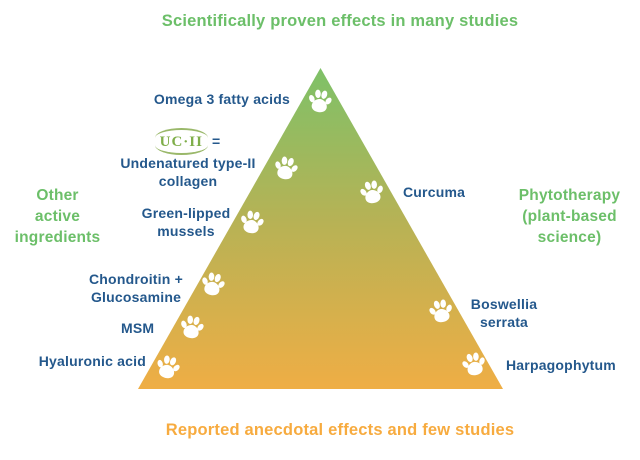 This screenshot has width=640, height=460. I want to click on side-label-left-line3: ingredients, so click(57, 237).